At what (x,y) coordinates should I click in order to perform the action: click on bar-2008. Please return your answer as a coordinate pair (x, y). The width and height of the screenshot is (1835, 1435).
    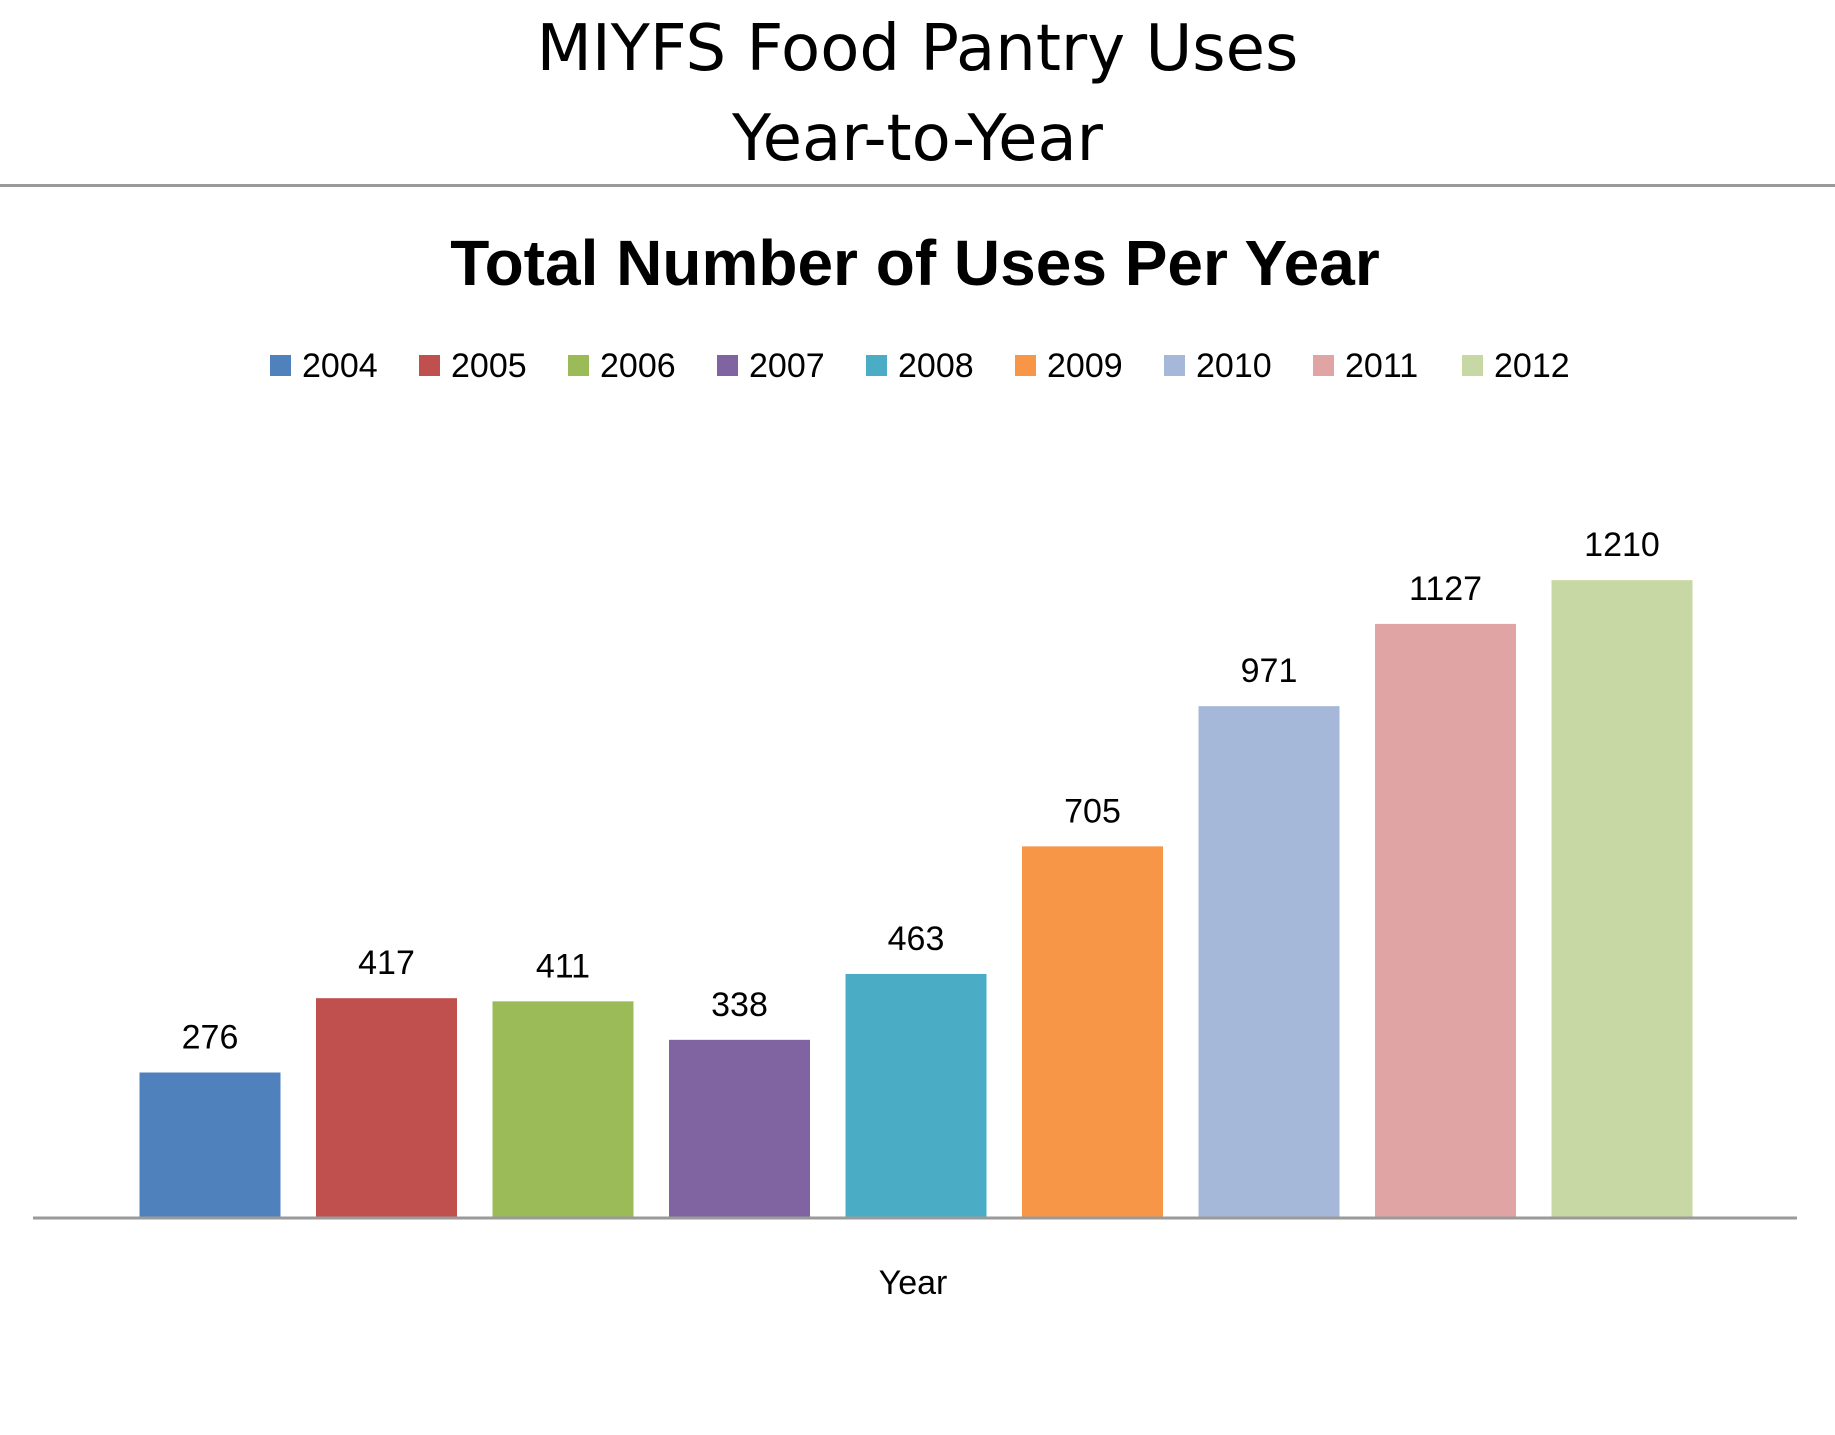
    Looking at the image, I should click on (916, 1095).